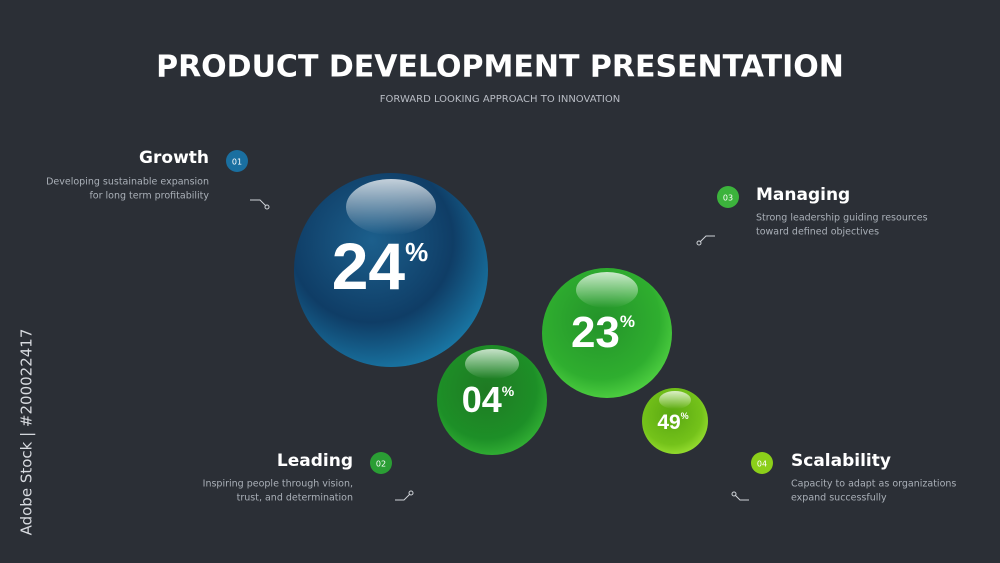  Describe the element at coordinates (842, 218) in the screenshot. I see `item-description: Strong leadership guiding resources` at that location.